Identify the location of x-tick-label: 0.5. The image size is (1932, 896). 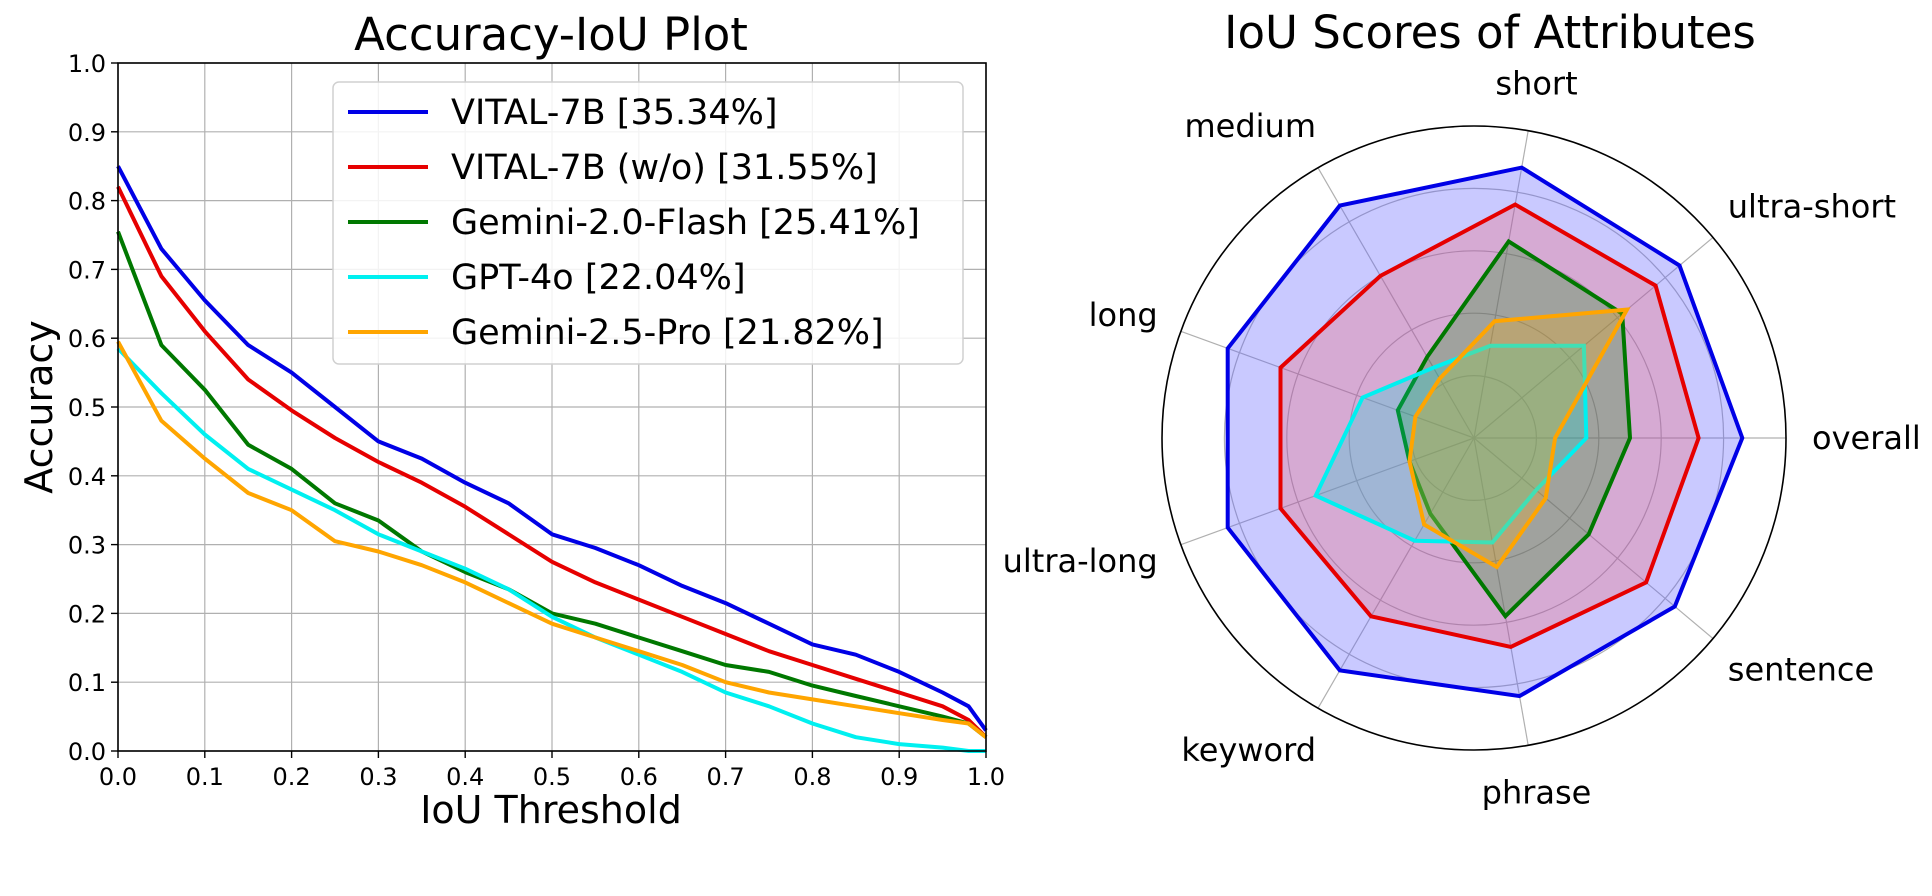
(552, 777).